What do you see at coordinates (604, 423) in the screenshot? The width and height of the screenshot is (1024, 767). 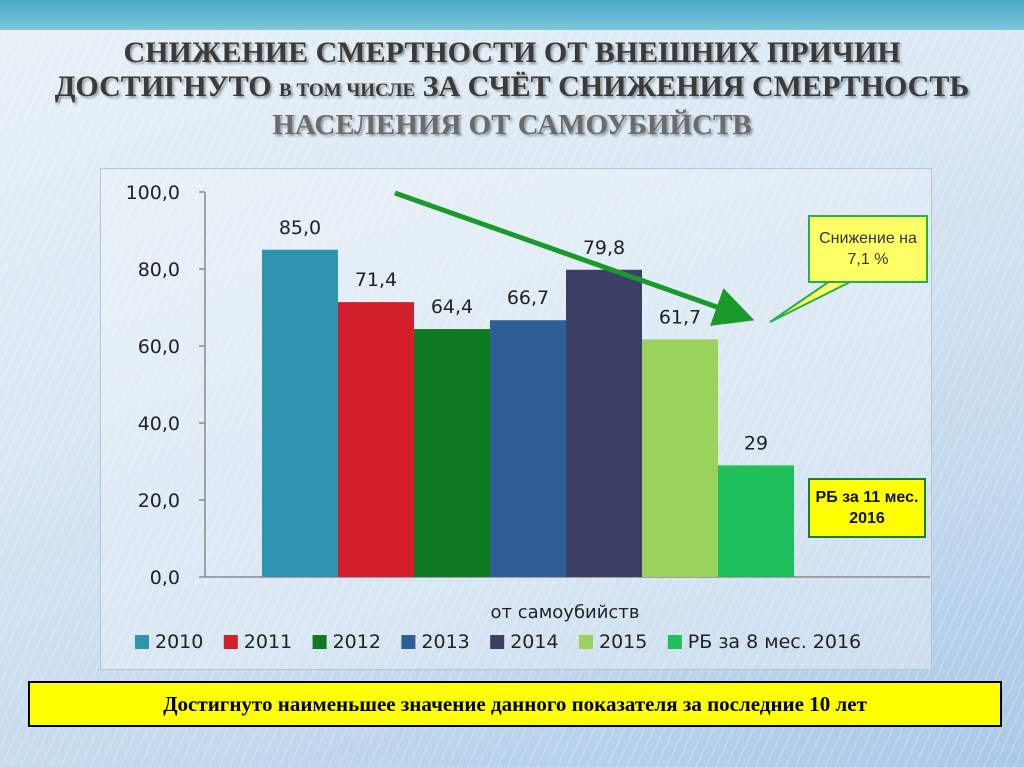 I see `bar-2014` at bounding box center [604, 423].